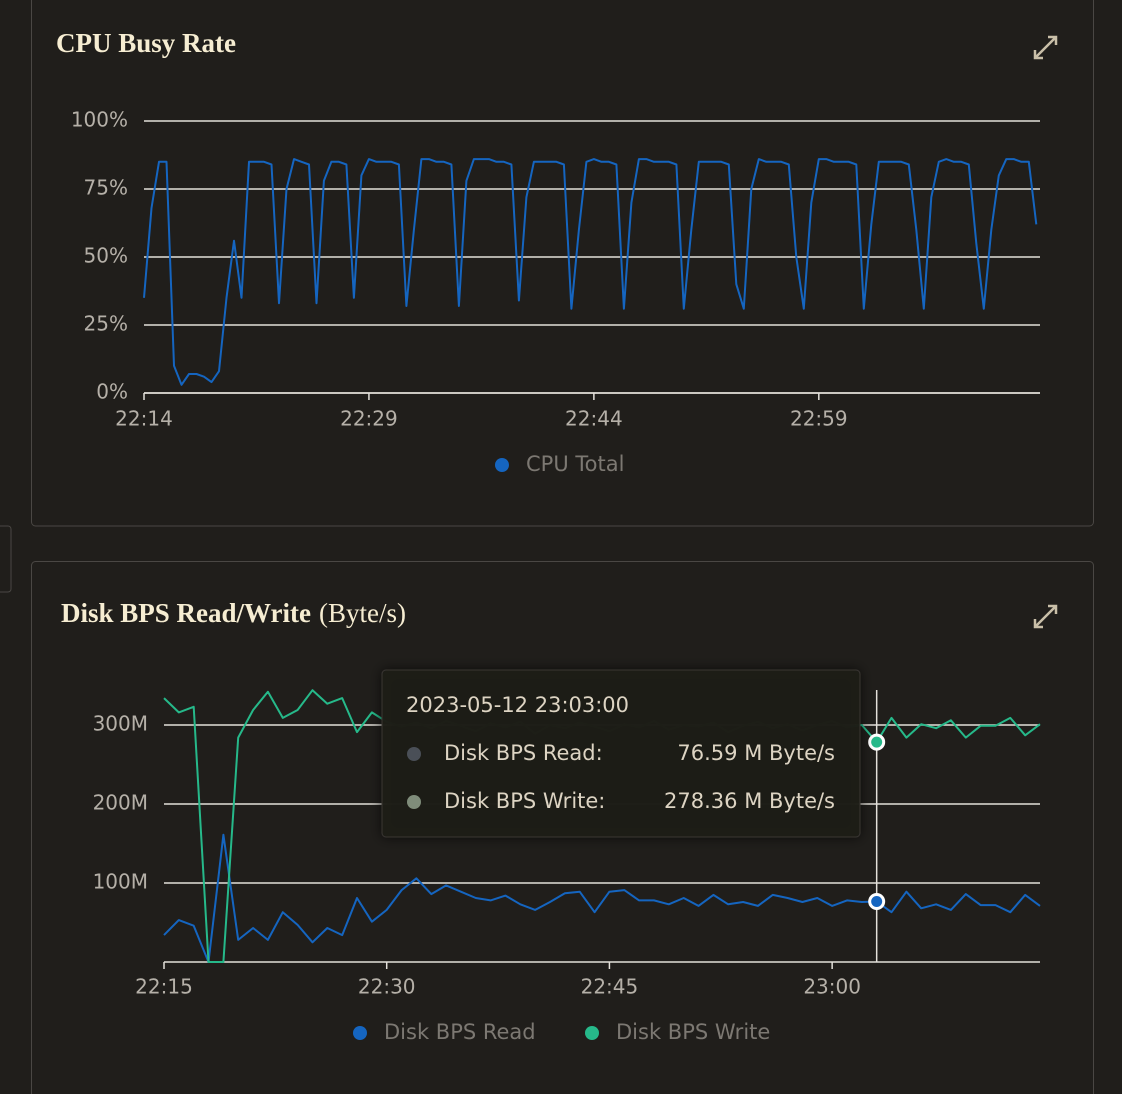  What do you see at coordinates (517, 705) in the screenshot?
I see `tooltip-title: 2023-05-12 23:03:00` at bounding box center [517, 705].